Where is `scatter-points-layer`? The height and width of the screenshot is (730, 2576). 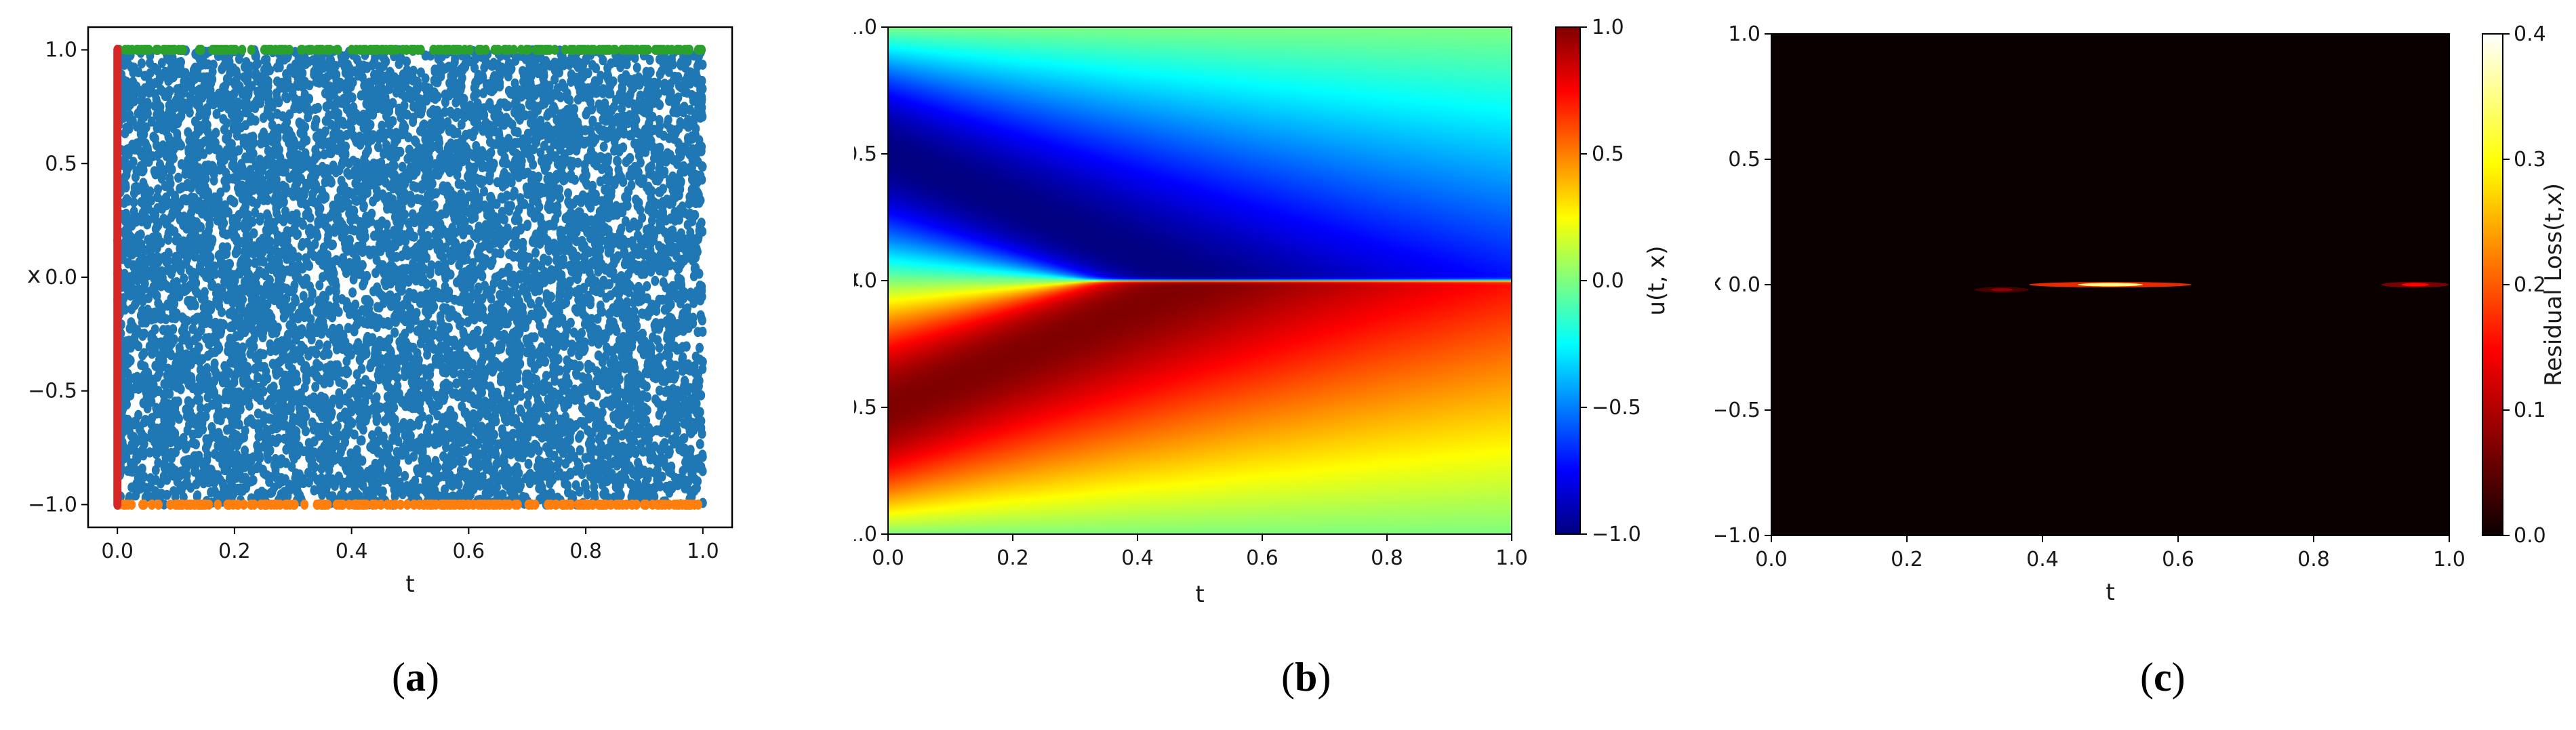 scatter-points-layer is located at coordinates (410, 277).